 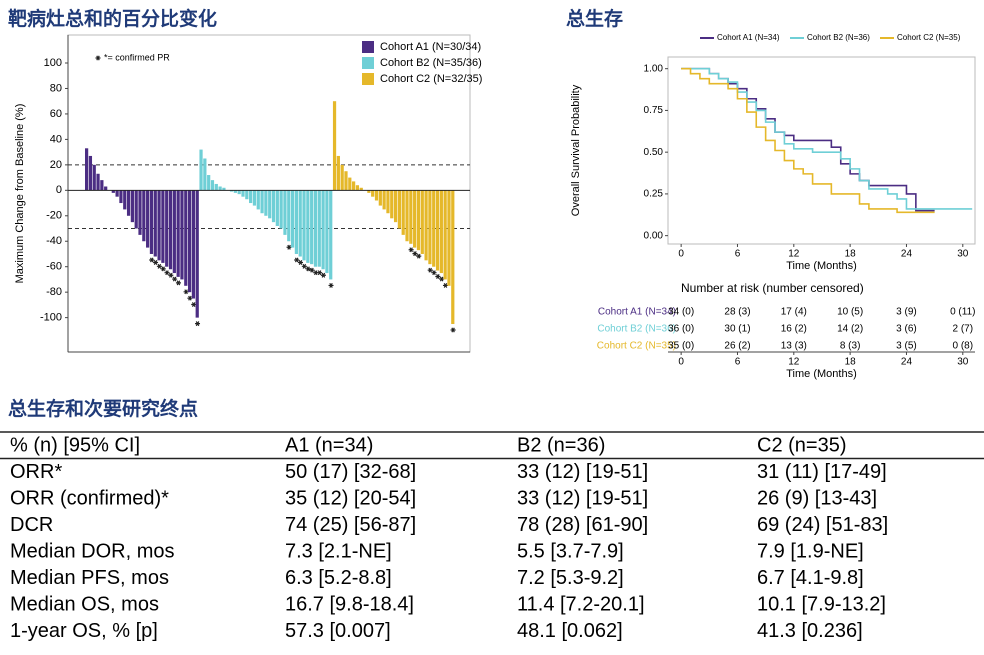 What do you see at coordinates (654, 152) in the screenshot?
I see `y-tick-label: 0.50` at bounding box center [654, 152].